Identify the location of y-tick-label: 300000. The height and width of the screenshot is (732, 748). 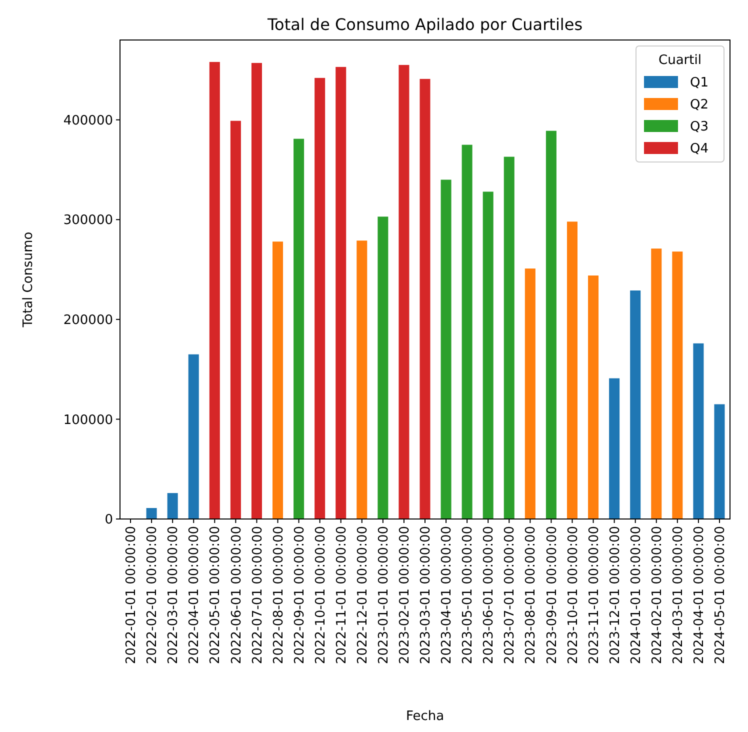
(88, 220).